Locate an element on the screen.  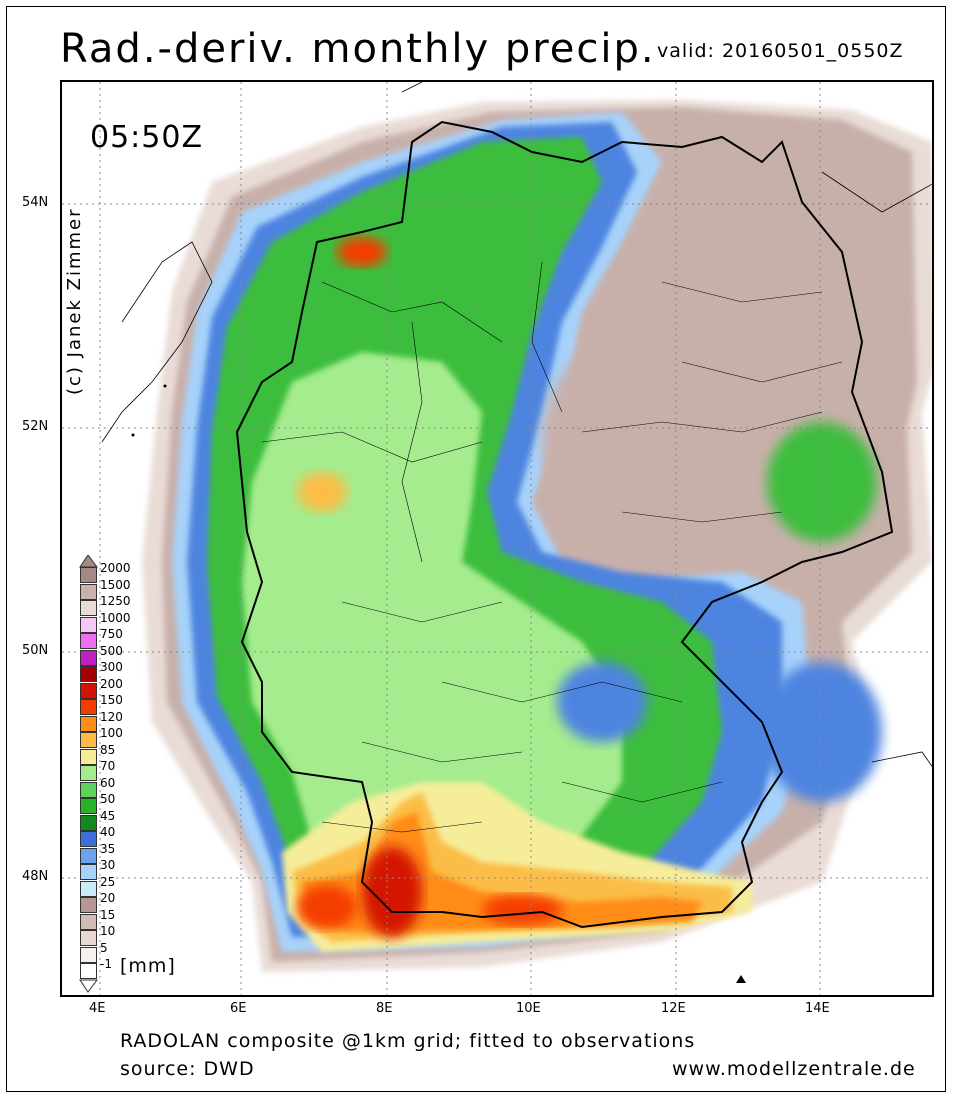
legend-label: 10 is located at coordinates (108, 931).